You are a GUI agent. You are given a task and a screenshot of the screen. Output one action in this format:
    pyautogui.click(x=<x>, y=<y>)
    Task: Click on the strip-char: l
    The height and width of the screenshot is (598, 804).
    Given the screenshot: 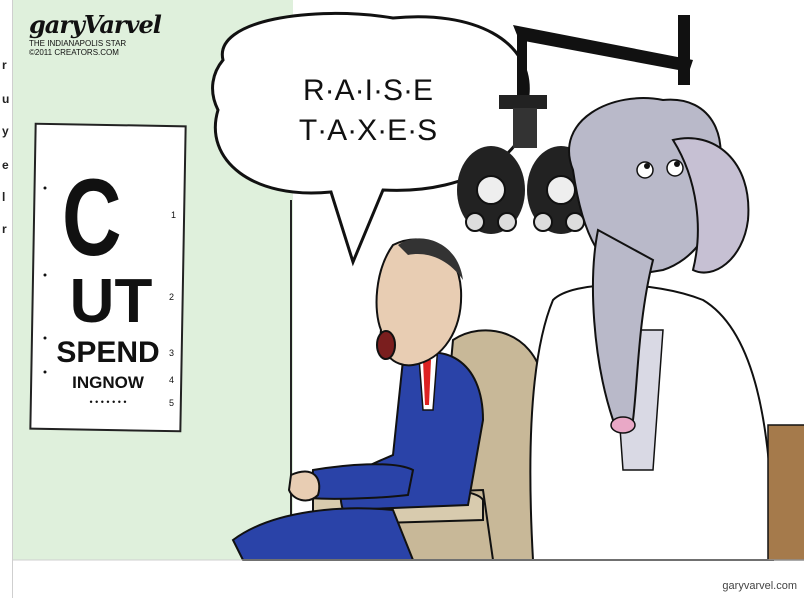 What is the action you would take?
    pyautogui.click(x=4, y=197)
    